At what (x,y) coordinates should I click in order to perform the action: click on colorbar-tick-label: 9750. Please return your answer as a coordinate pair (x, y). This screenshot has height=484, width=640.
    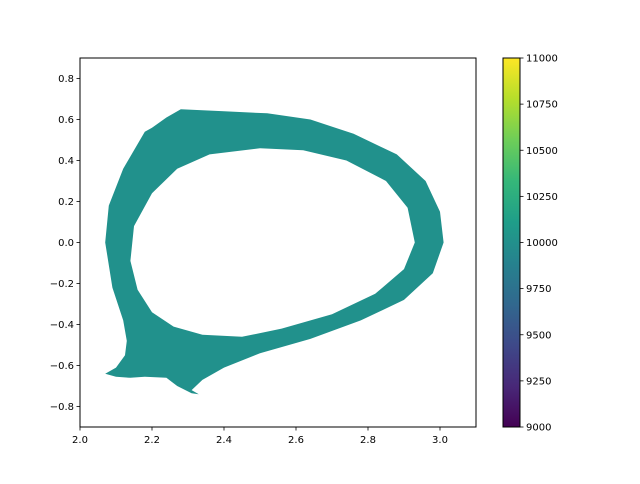
    Looking at the image, I should click on (538, 289).